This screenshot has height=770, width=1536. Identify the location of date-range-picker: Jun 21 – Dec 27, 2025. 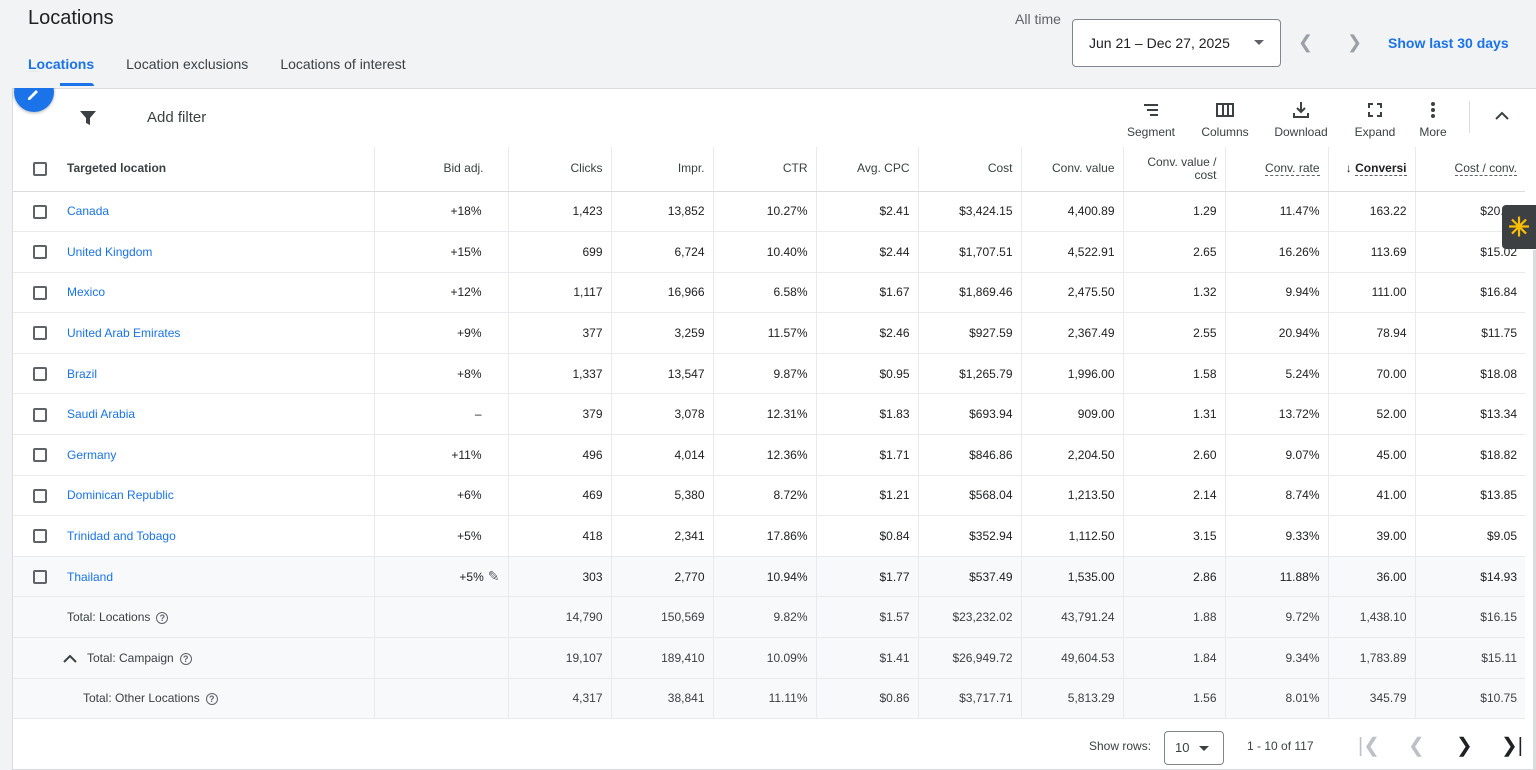
(1176, 43).